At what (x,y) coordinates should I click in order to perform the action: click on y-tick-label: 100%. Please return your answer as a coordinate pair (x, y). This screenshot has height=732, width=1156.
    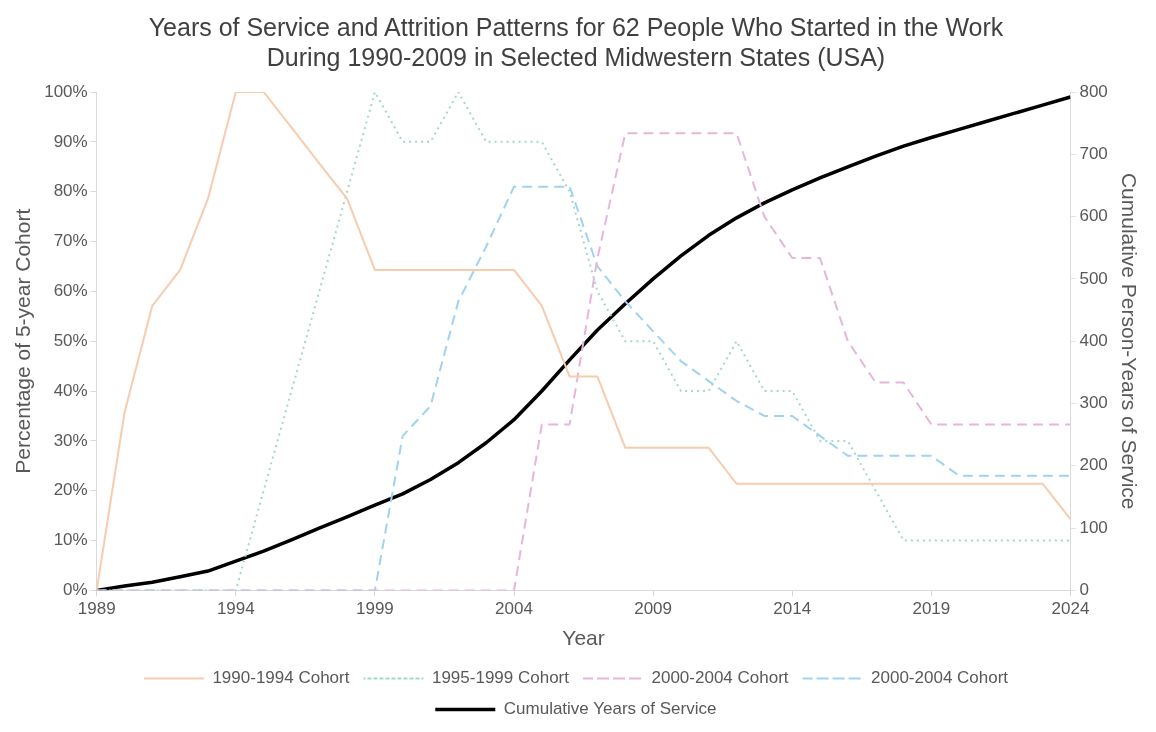
    Looking at the image, I should click on (66, 91).